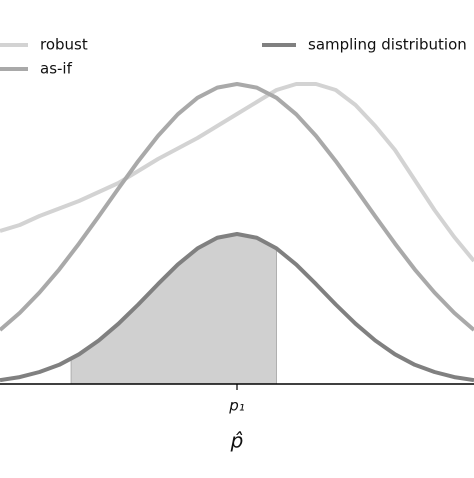 The height and width of the screenshot is (478, 474). What do you see at coordinates (237, 441) in the screenshot?
I see `x-axis-label: p̂` at bounding box center [237, 441].